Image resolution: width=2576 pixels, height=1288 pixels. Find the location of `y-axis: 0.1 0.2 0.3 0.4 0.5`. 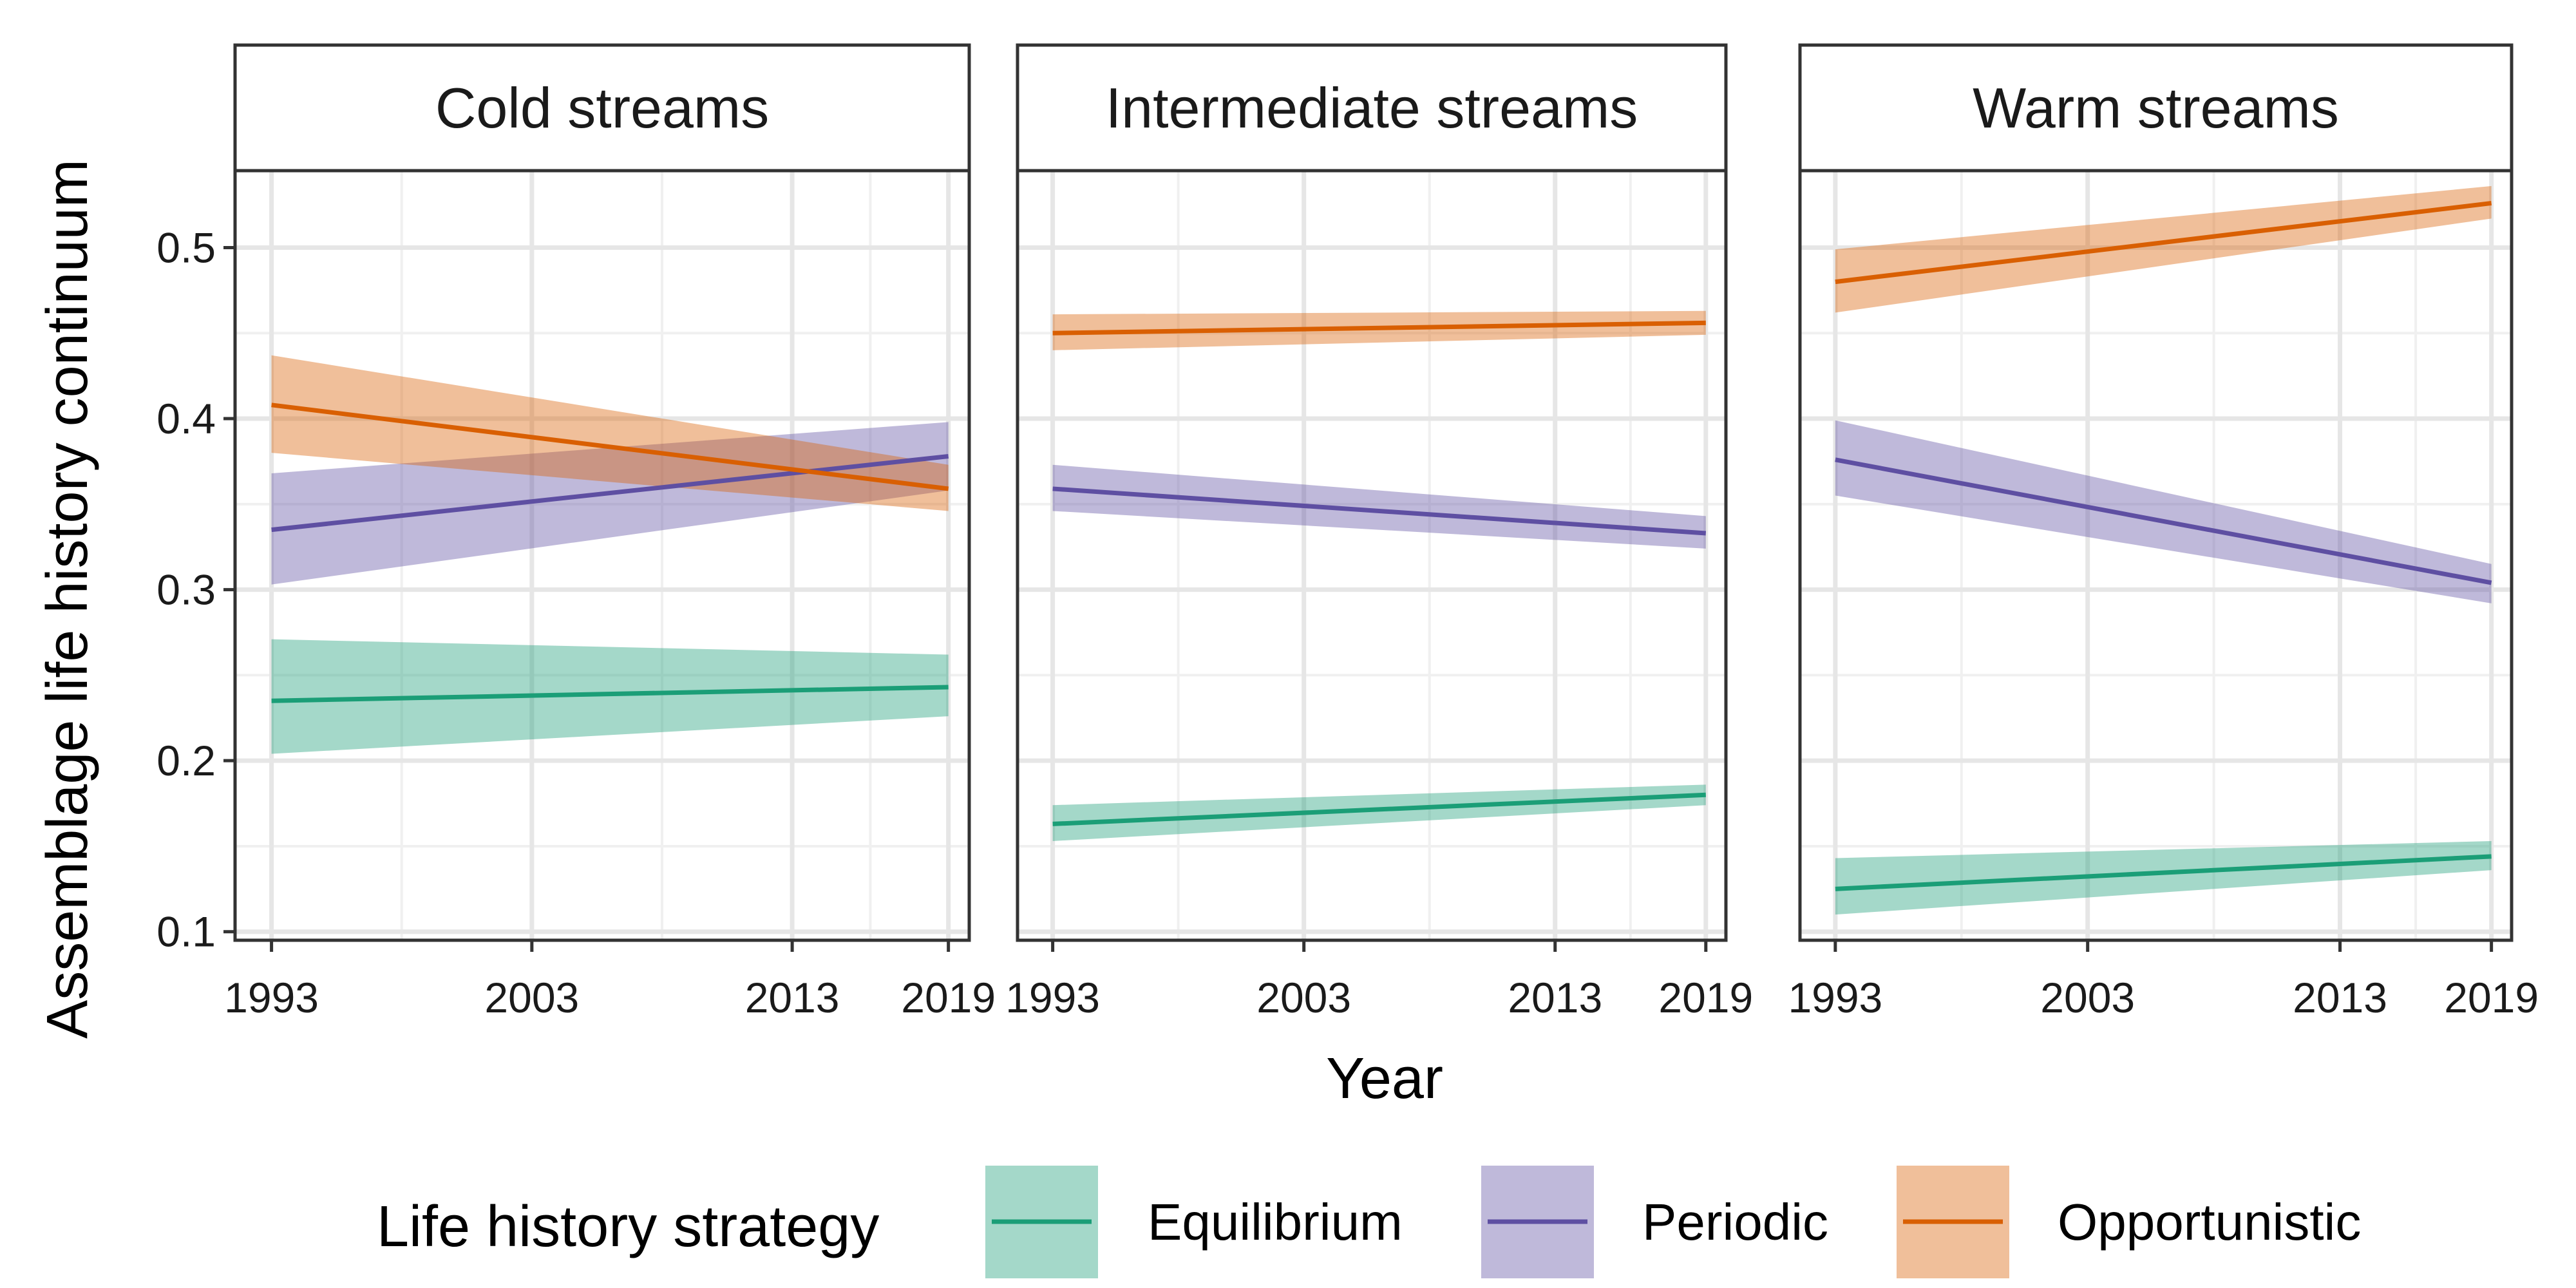

y-axis: 0.1 0.2 0.3 0.4 0.5 is located at coordinates (195, 590).